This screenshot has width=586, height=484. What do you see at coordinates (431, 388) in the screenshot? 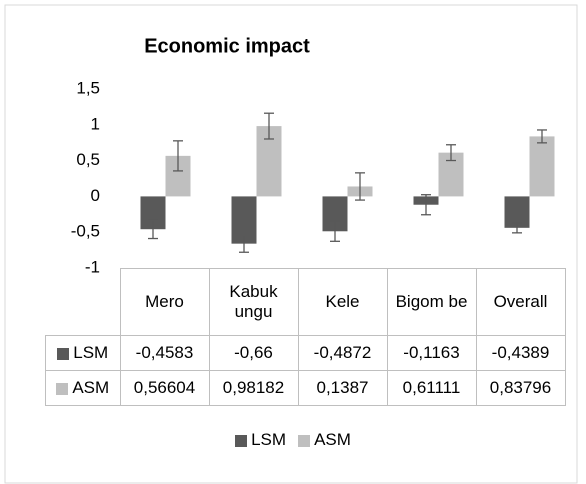
I see `table-value: 0,61111` at bounding box center [431, 388].